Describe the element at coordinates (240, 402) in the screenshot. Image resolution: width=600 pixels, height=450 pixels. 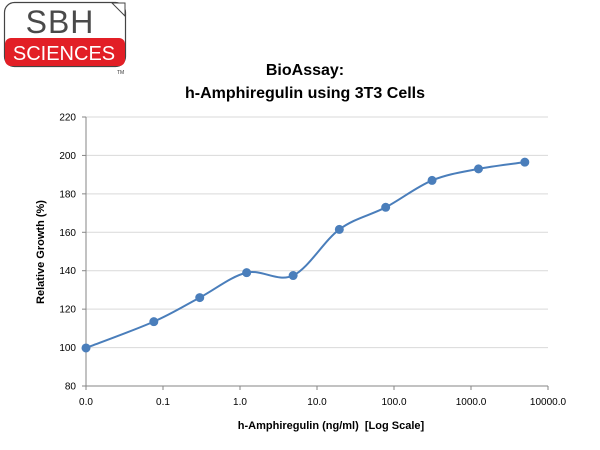
I see `x-tick-label: 1.0` at that location.